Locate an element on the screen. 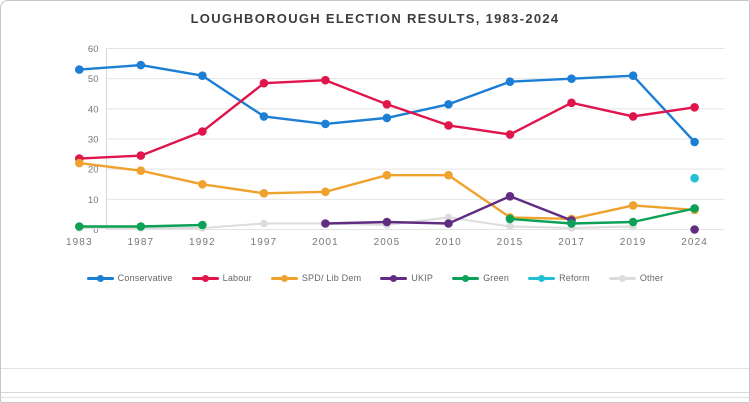 This screenshot has height=403, width=750. x-tick-label: 1987 is located at coordinates (141, 242).